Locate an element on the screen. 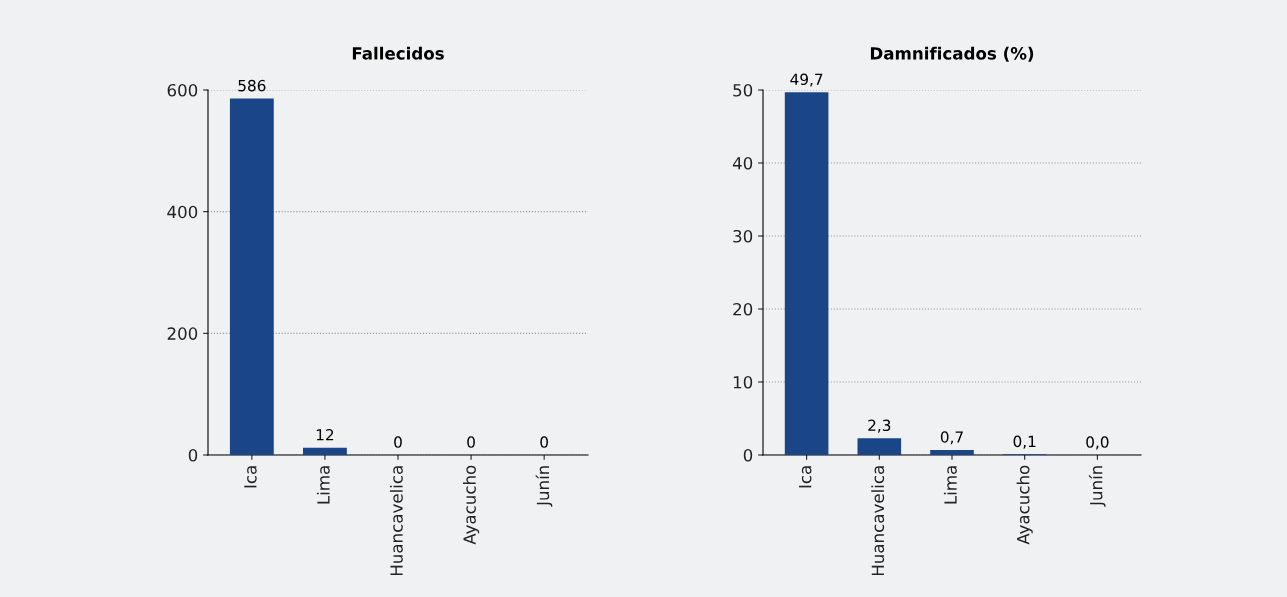  data-label: 49,7 is located at coordinates (806, 80).